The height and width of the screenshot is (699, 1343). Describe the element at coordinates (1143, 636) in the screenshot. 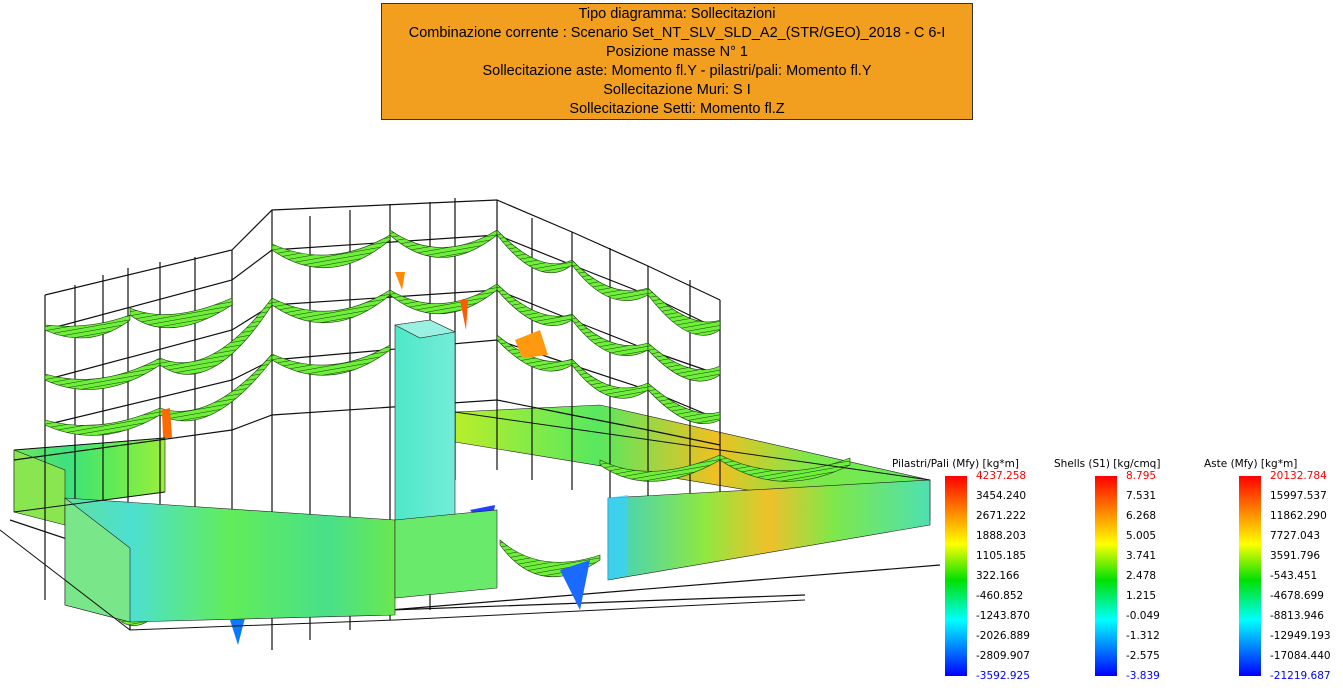

I see `legend-value: -1.312` at that location.